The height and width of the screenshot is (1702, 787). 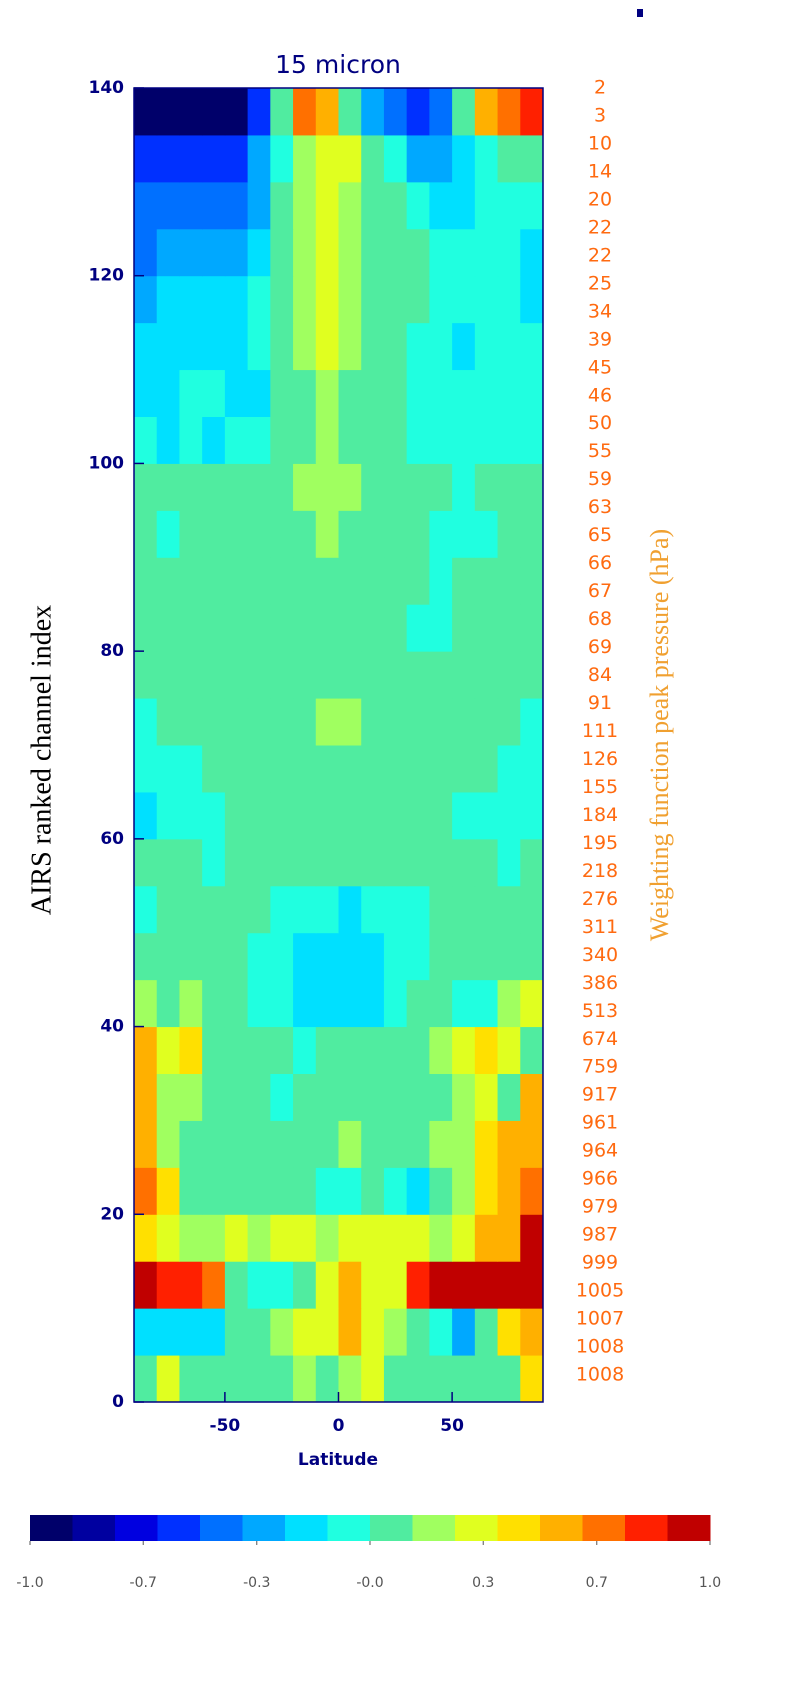 What do you see at coordinates (600, 227) in the screenshot?
I see `pressure-label: 22` at bounding box center [600, 227].